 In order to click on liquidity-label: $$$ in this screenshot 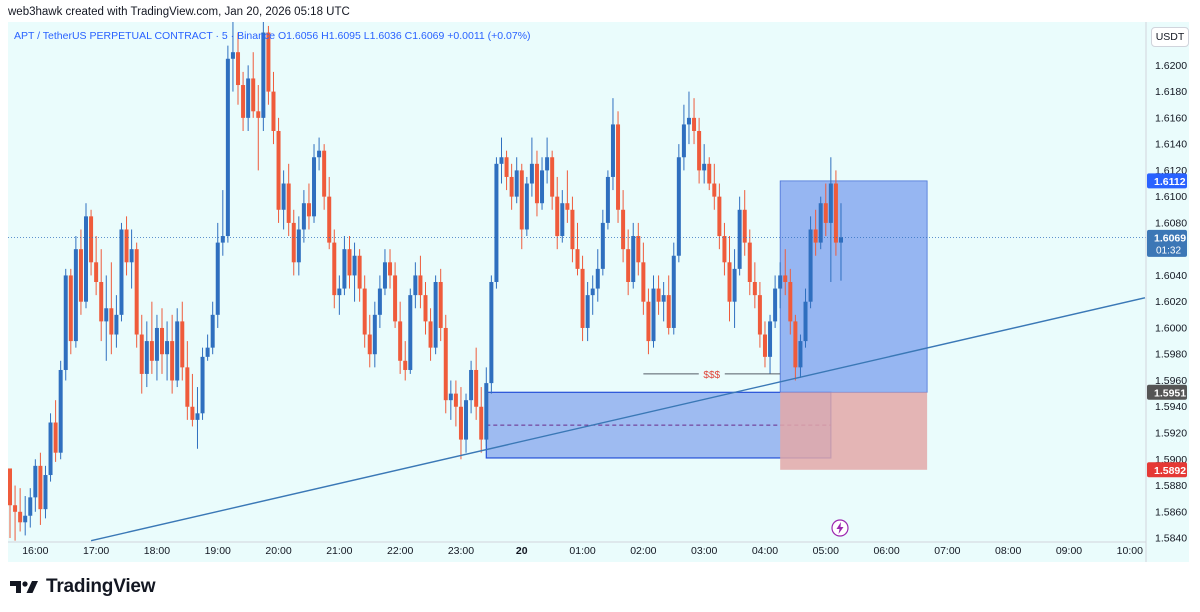, I will do `click(711, 375)`.